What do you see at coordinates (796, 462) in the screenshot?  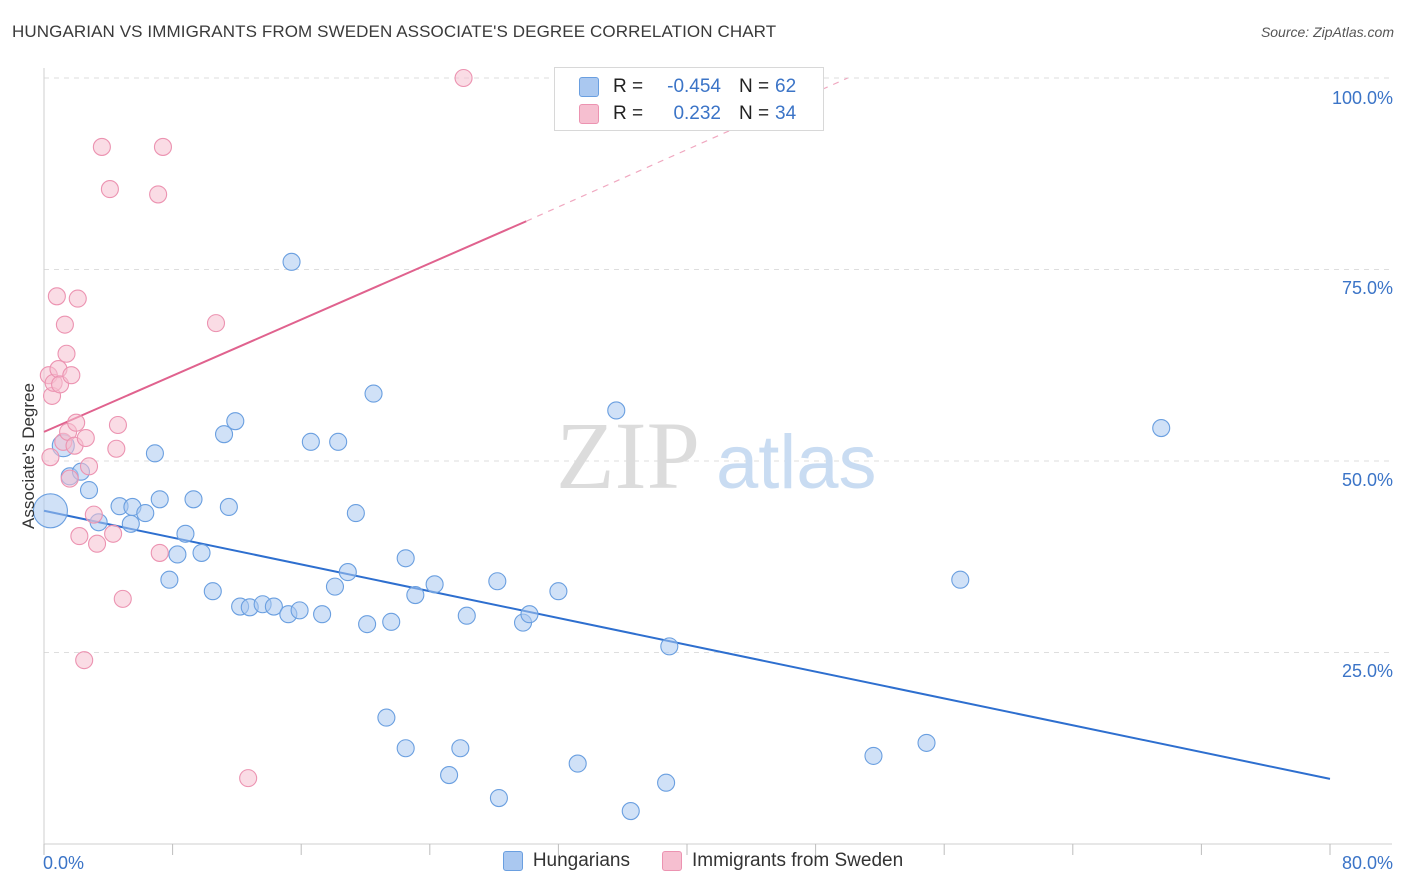 I see `watermark-atlas: atlas` at bounding box center [796, 462].